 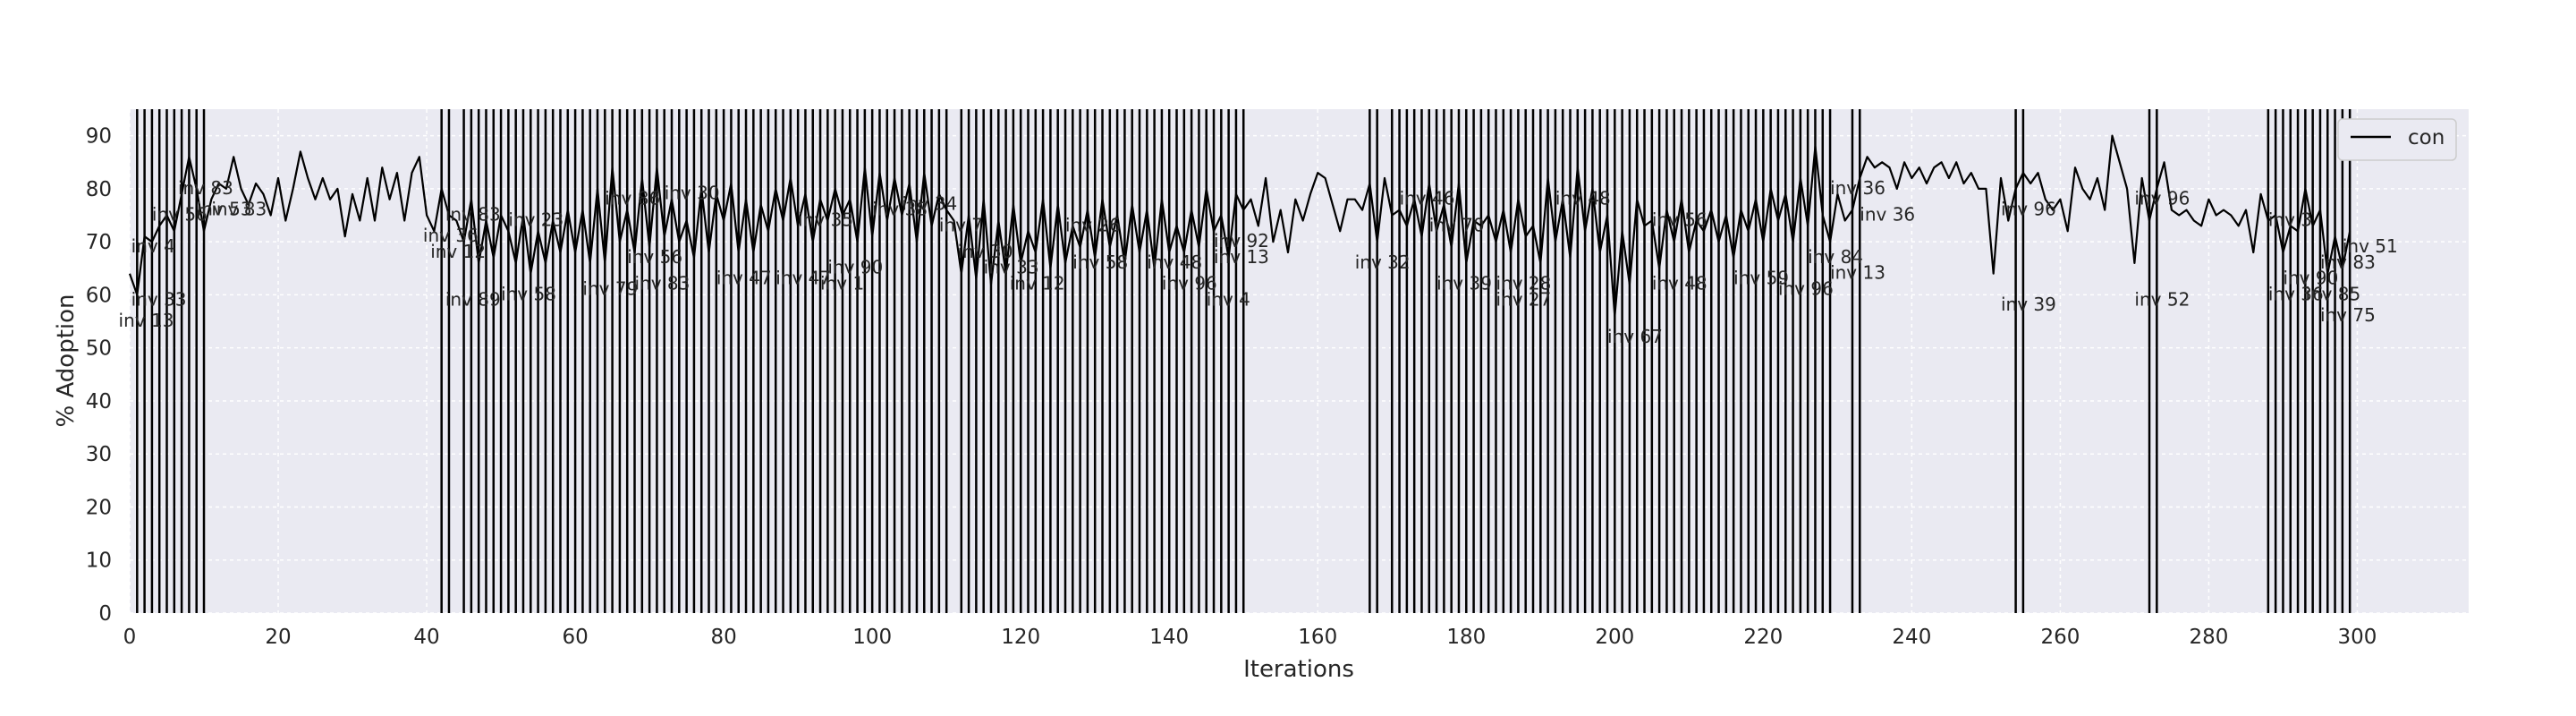 I want to click on x-tick-label: 240, so click(x=1911, y=637).